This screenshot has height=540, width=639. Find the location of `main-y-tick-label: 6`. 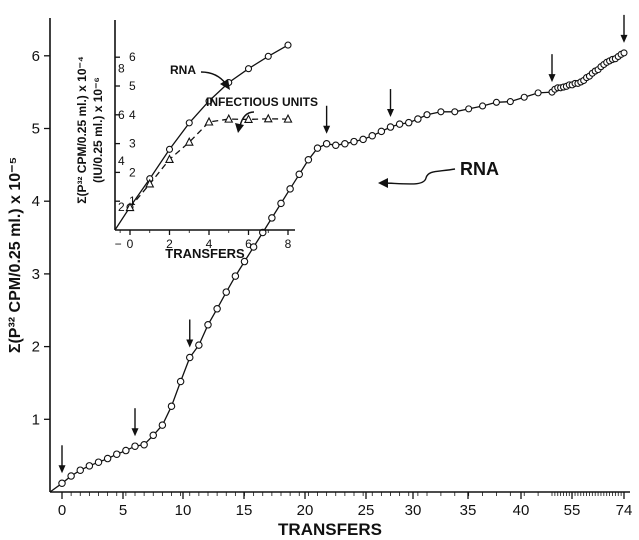

main-y-tick-label: 6 is located at coordinates (36, 56).